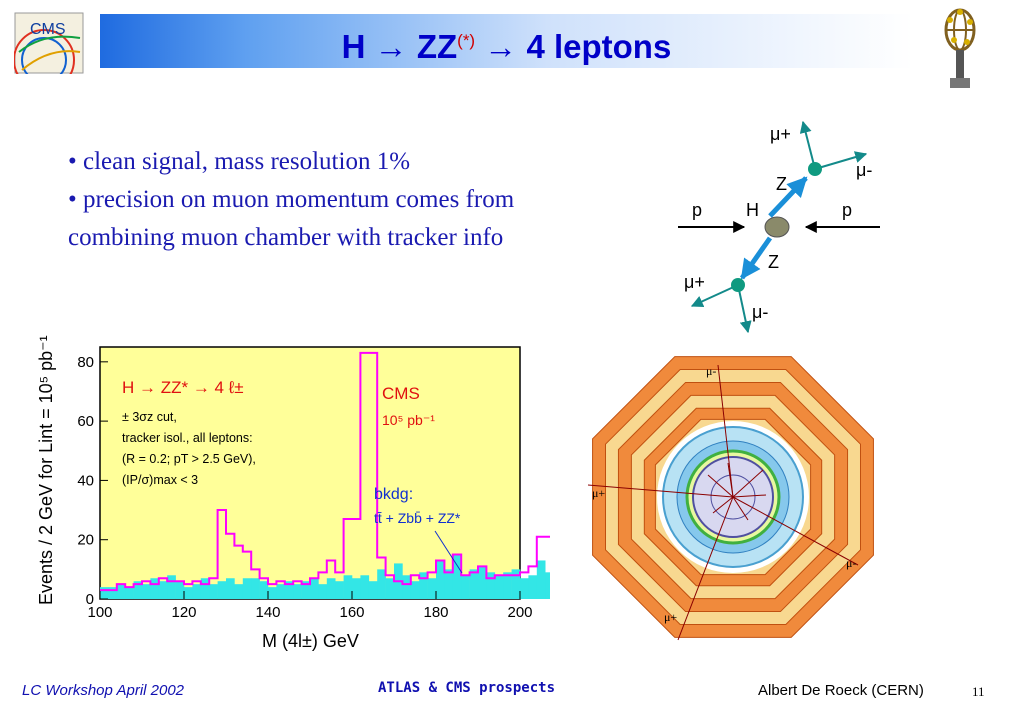  I want to click on y-axis-label: Events / 2 GeV for Lint = 10⁵ pb⁻¹, so click(46, 470).